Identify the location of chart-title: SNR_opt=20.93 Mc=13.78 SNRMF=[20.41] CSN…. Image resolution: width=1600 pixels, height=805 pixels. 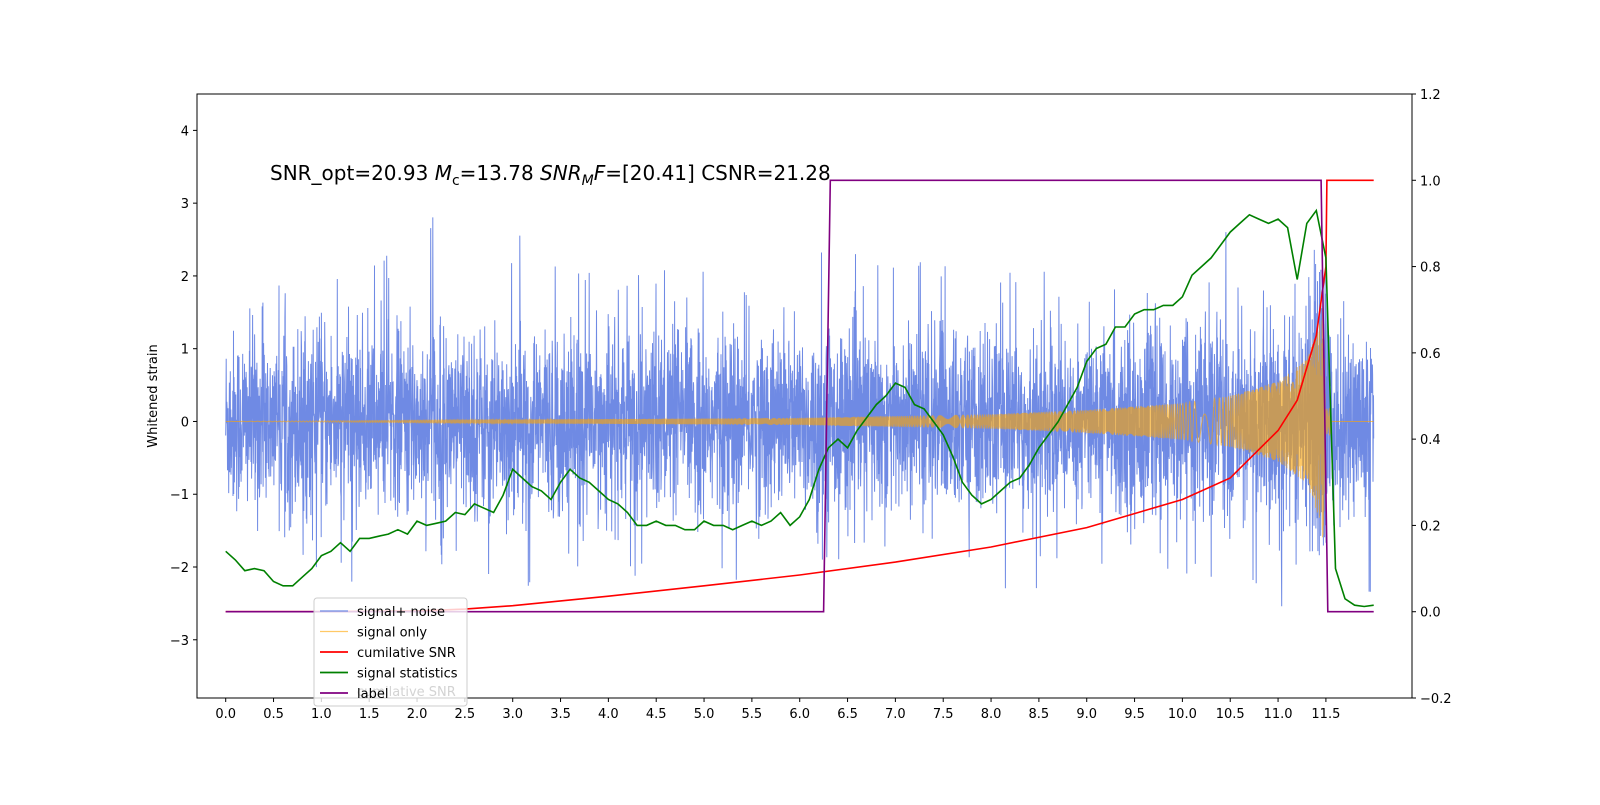
(550, 175).